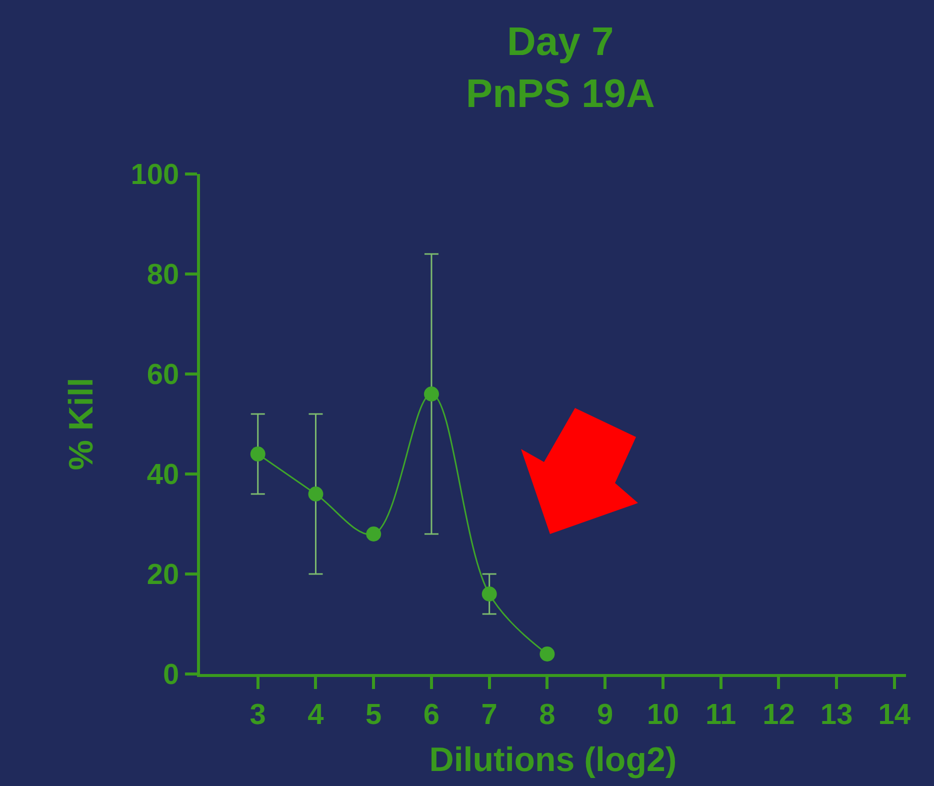  Describe the element at coordinates (778, 714) in the screenshot. I see `x-tick-label: 12` at that location.